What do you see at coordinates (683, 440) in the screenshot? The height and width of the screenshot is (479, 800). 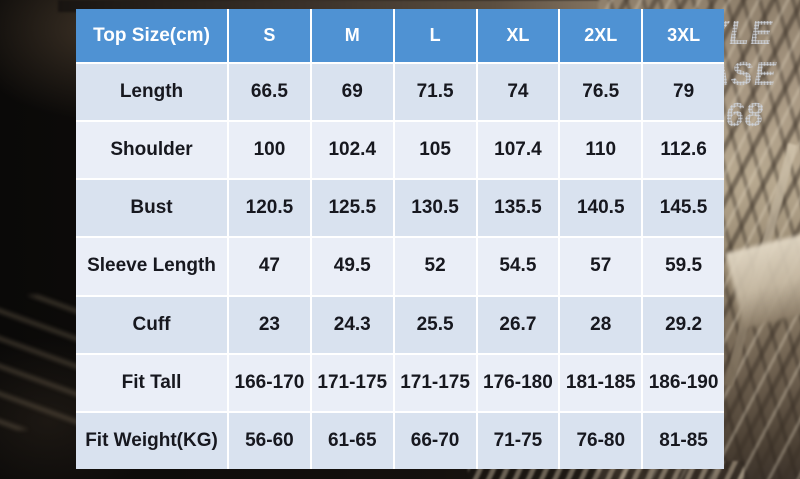 I see `value-cell: 81-85` at bounding box center [683, 440].